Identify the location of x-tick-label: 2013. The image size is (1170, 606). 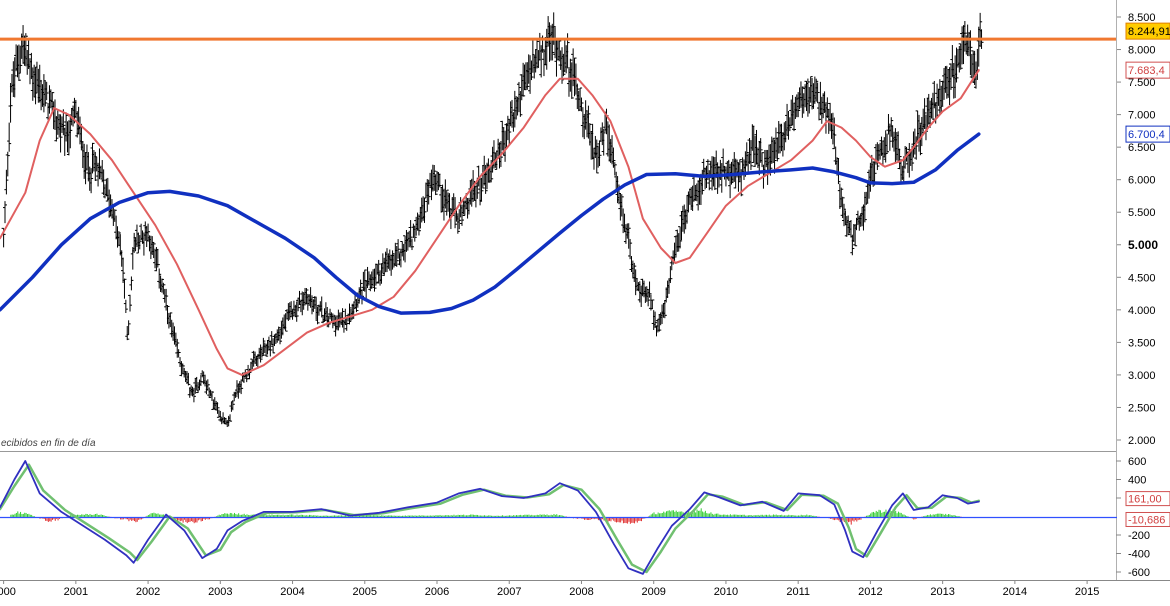
(942, 592).